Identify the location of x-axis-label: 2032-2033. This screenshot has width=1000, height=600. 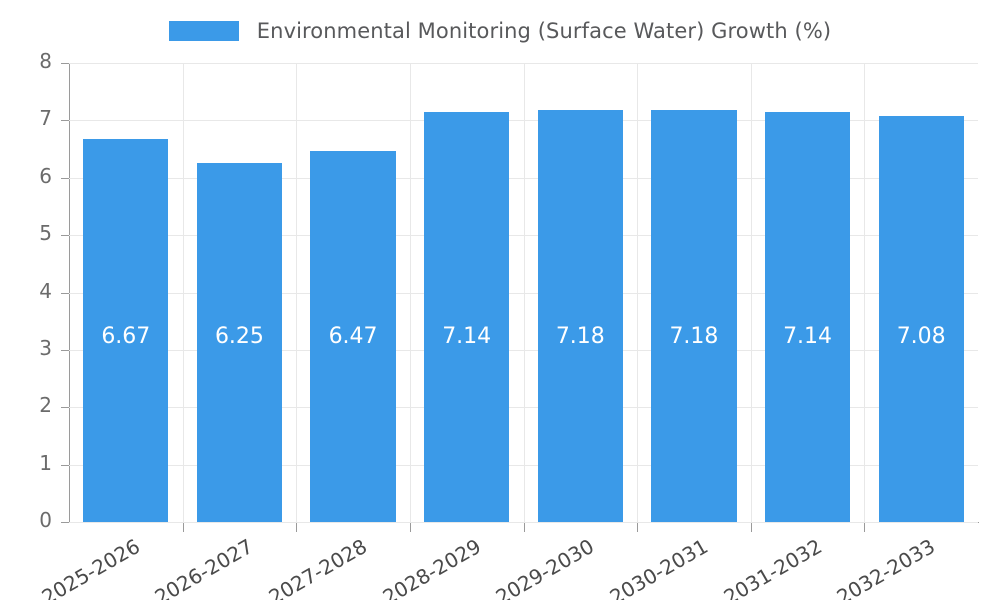
(886, 567).